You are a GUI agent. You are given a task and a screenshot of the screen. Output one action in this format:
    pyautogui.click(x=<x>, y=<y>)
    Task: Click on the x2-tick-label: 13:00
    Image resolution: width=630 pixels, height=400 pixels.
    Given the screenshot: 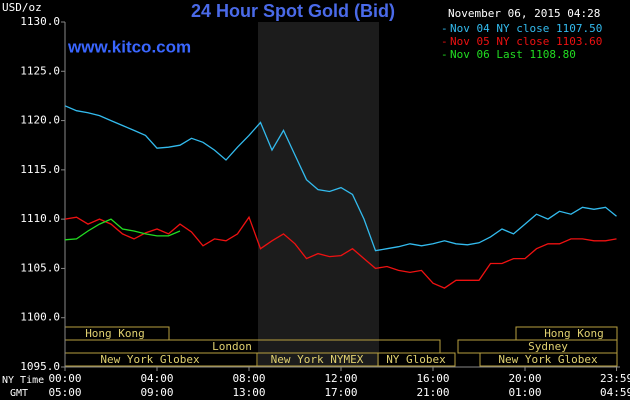 What is the action you would take?
    pyautogui.click(x=248, y=392)
    